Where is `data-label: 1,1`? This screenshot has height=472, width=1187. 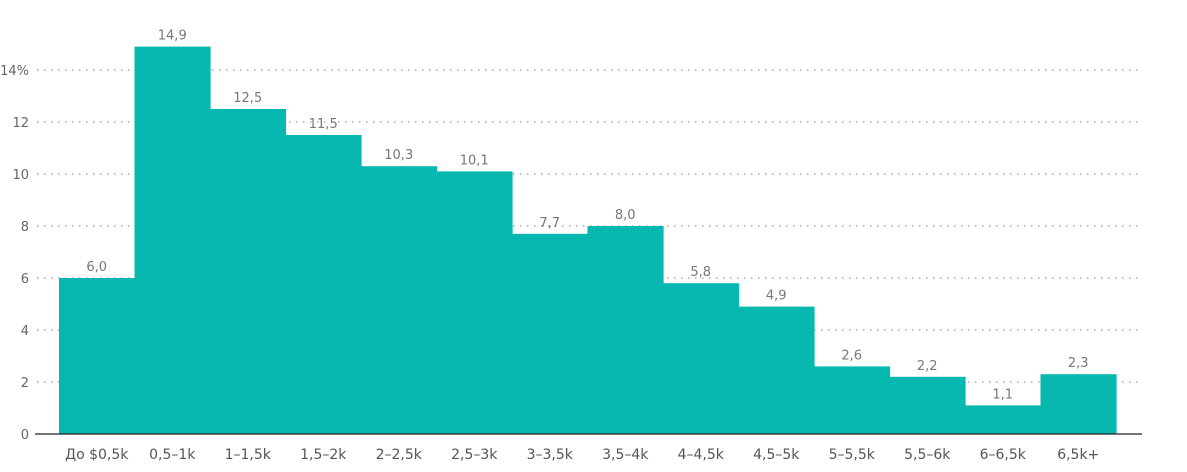
data-label: 1,1 is located at coordinates (1002, 394).